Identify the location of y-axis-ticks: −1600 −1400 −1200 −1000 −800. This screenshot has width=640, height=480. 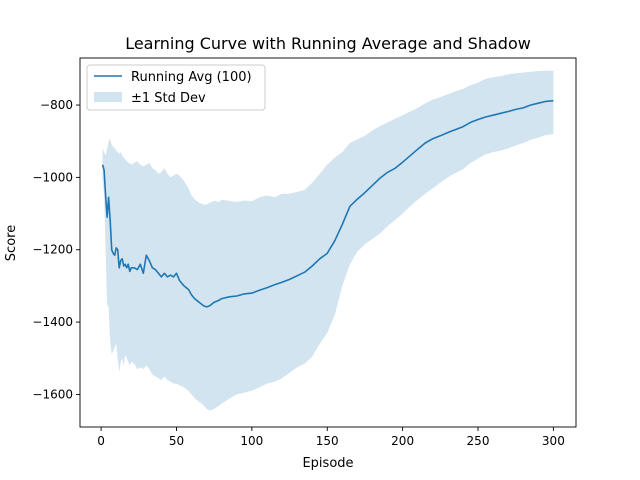
(56, 249).